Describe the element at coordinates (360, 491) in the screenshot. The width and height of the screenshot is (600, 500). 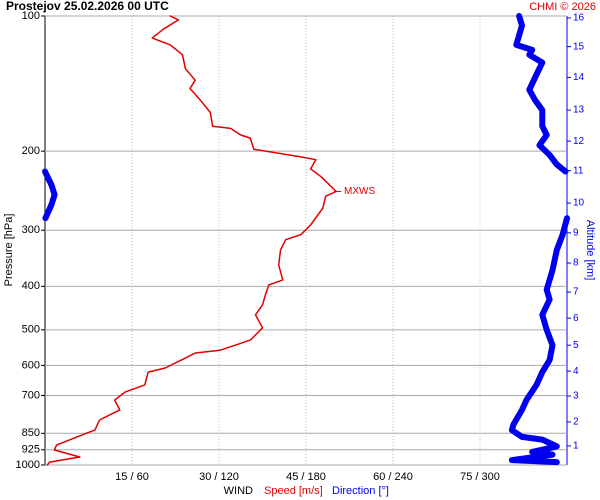
I see `legend-entry: Direction [°]` at that location.